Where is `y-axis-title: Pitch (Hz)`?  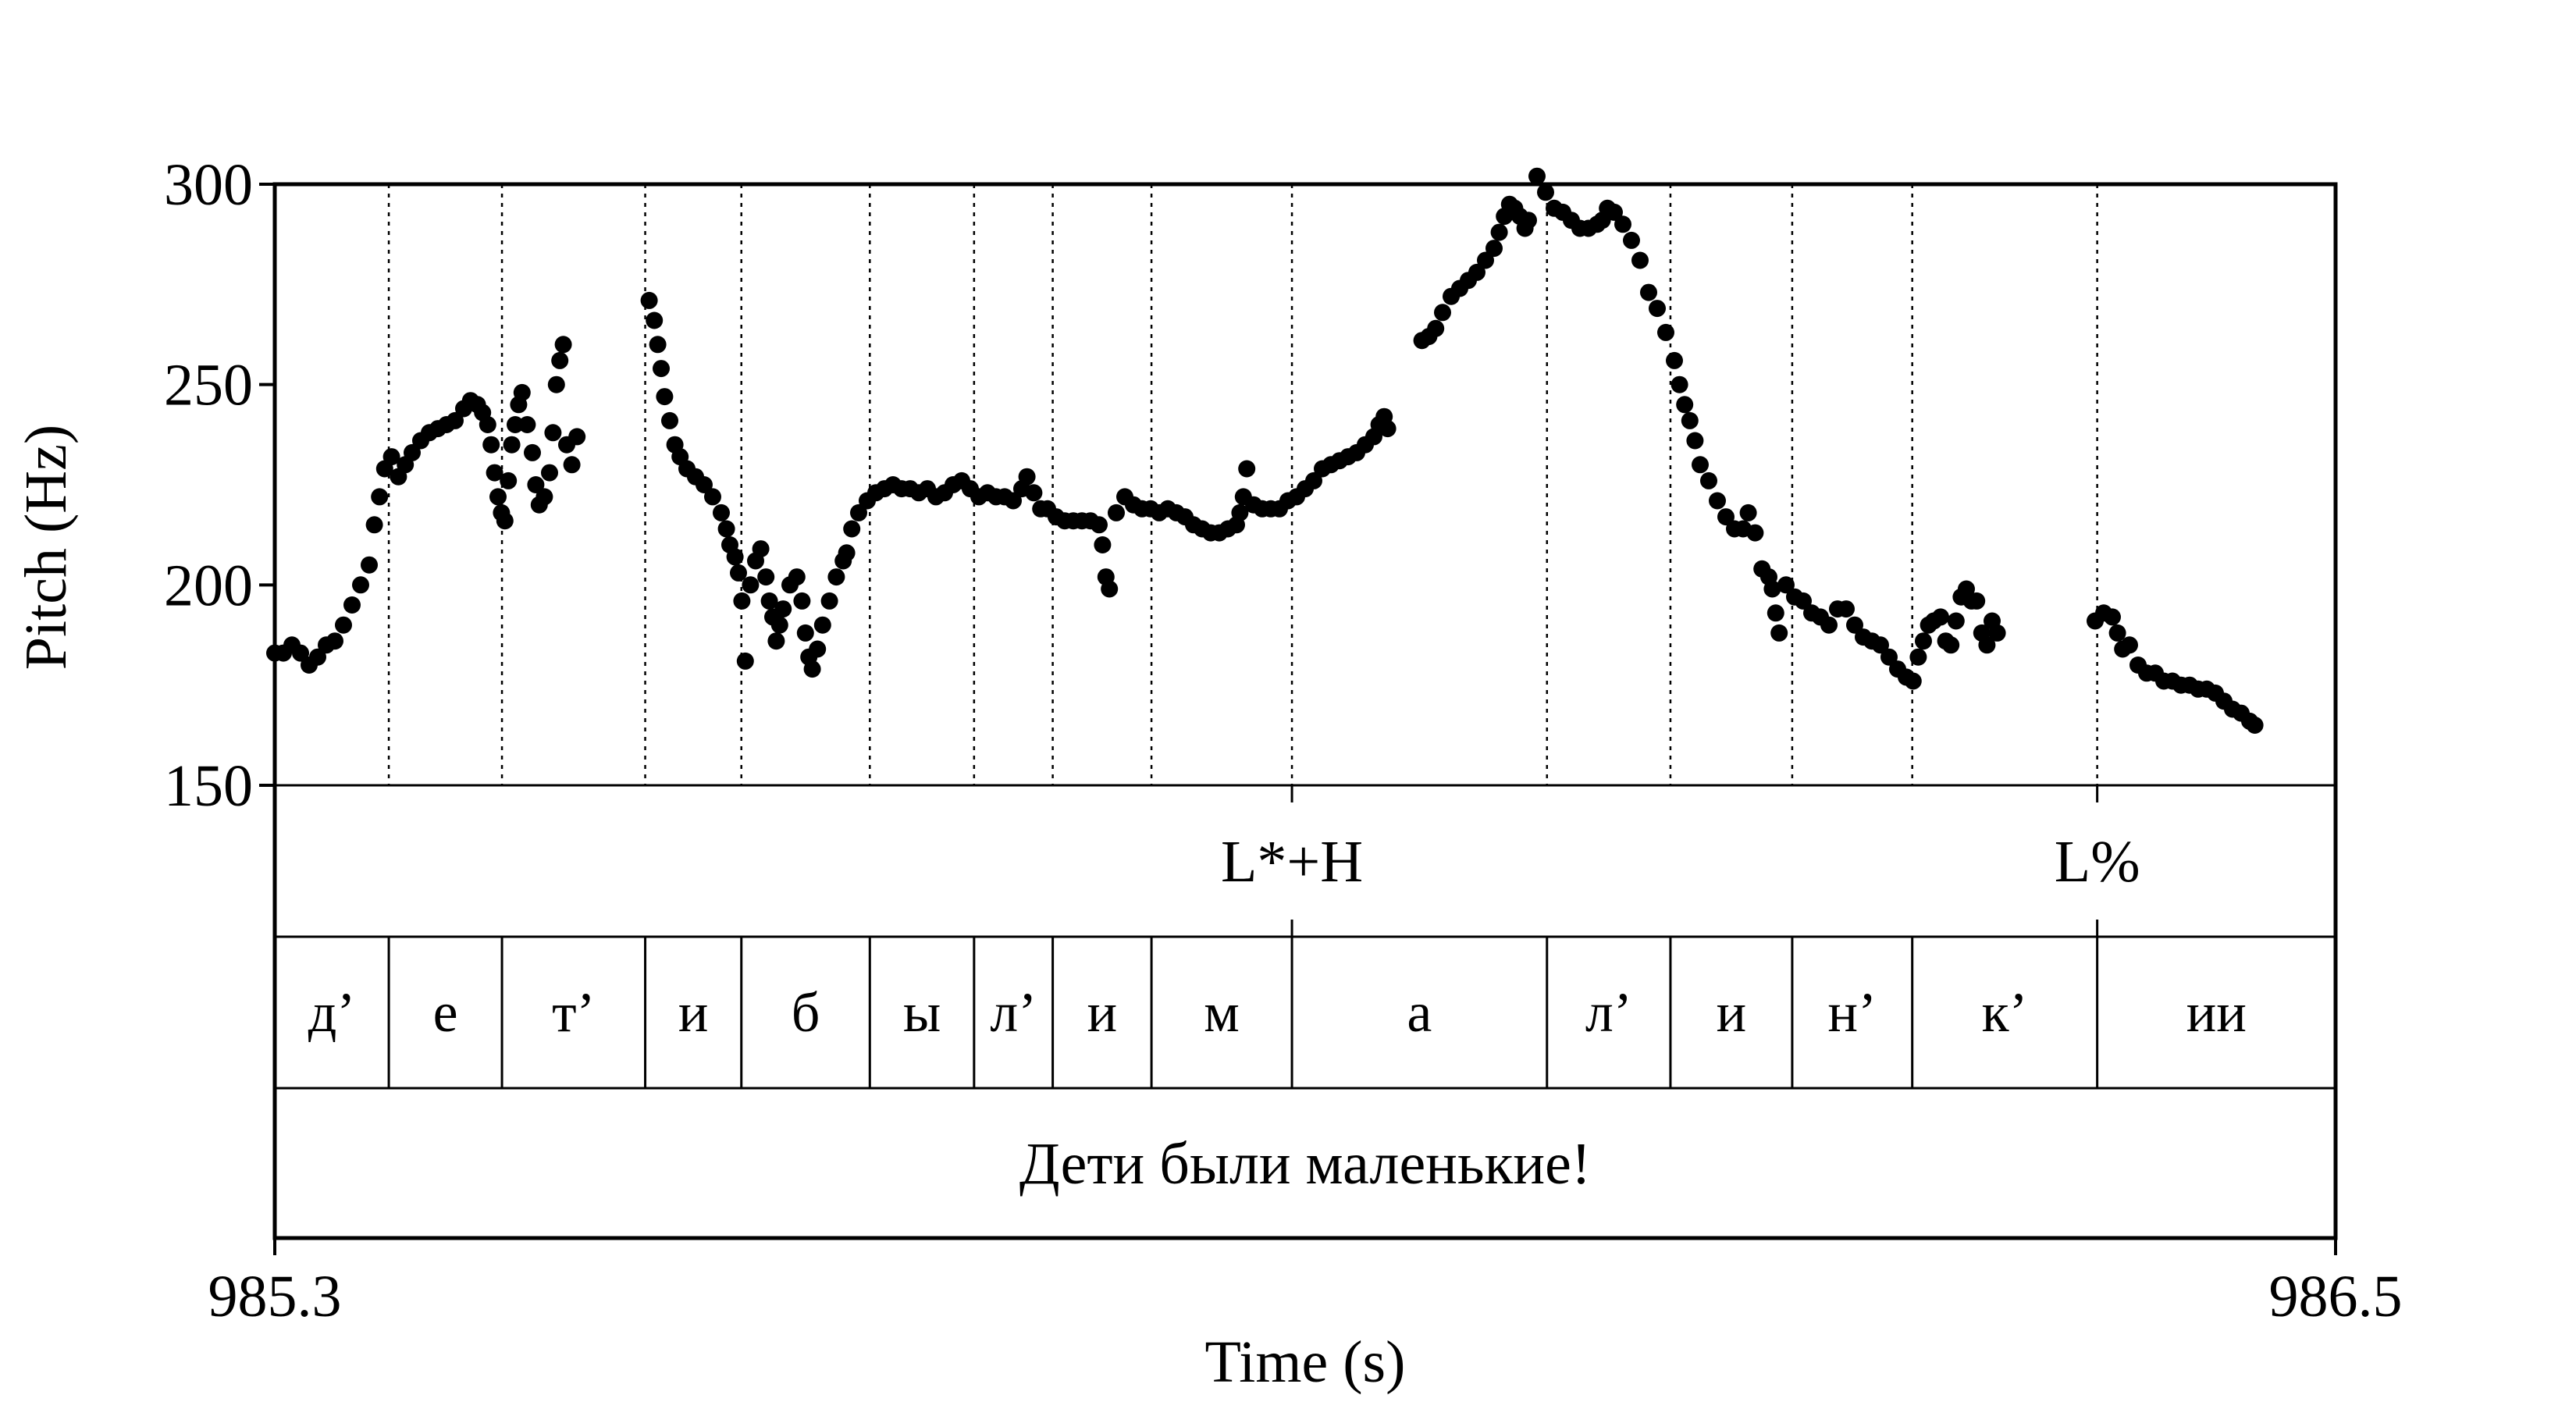
y-axis-title: Pitch (Hz) is located at coordinates (46, 547).